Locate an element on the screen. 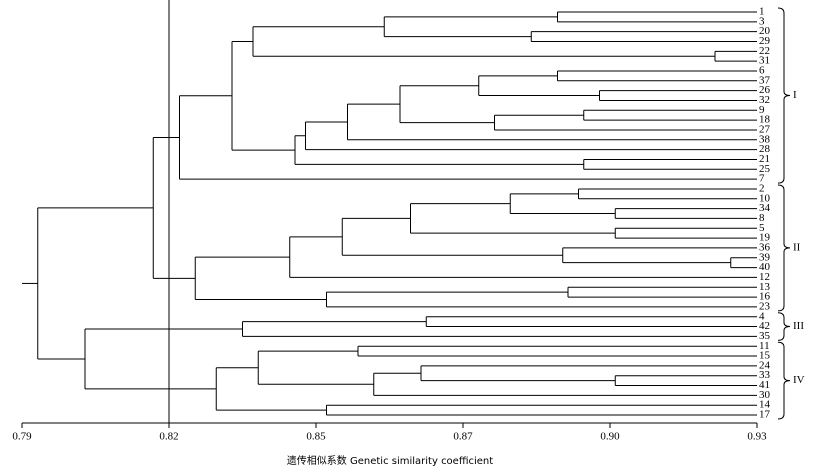 This screenshot has height=475, width=823. leaf-label: 34 is located at coordinates (765, 208).